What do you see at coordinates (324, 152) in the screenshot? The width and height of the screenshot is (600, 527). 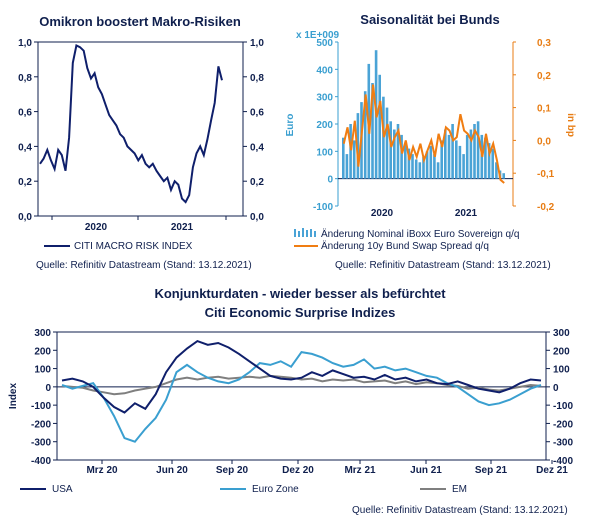 I see `chart2-y-tick-label-left: 100` at bounding box center [324, 152].